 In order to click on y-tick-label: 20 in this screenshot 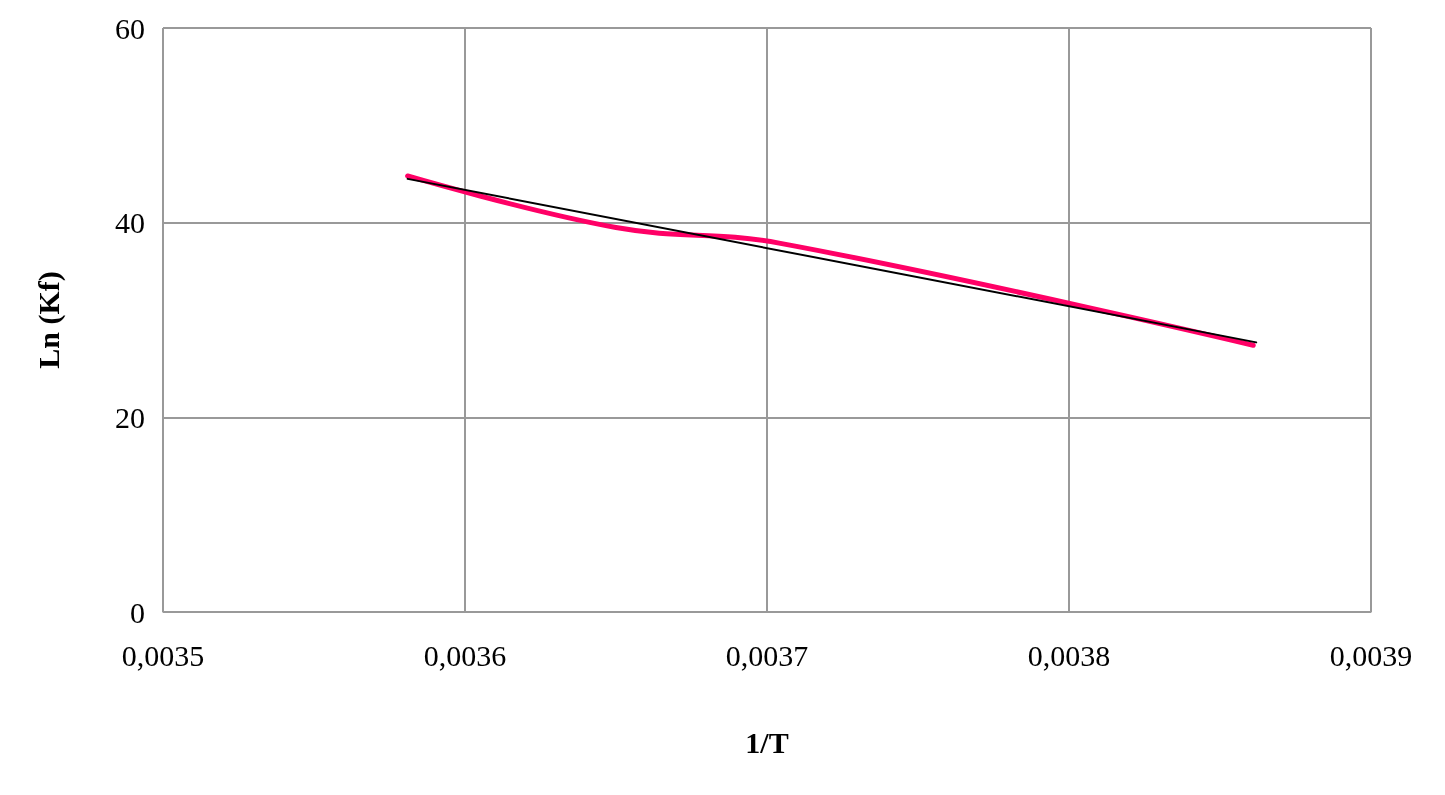, I will do `click(130, 417)`.